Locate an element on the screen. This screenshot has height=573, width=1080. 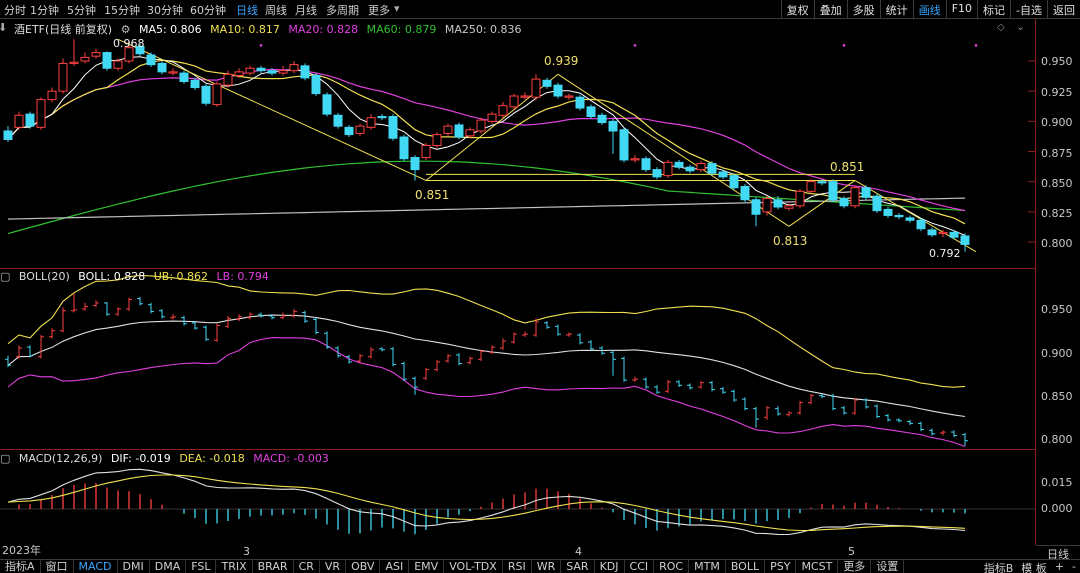
indicator-tab: 窗口 is located at coordinates (57, 566).